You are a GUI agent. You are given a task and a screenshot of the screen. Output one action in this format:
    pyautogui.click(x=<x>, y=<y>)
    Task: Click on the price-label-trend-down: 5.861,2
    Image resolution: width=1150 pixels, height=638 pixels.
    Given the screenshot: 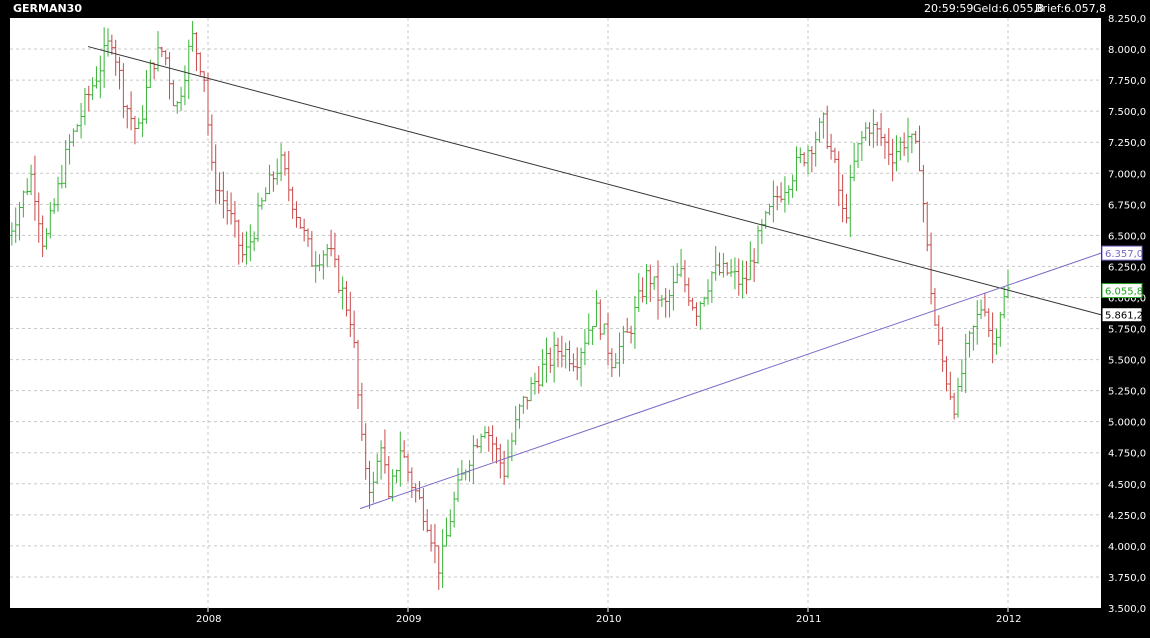 What is the action you would take?
    pyautogui.click(x=1122, y=315)
    